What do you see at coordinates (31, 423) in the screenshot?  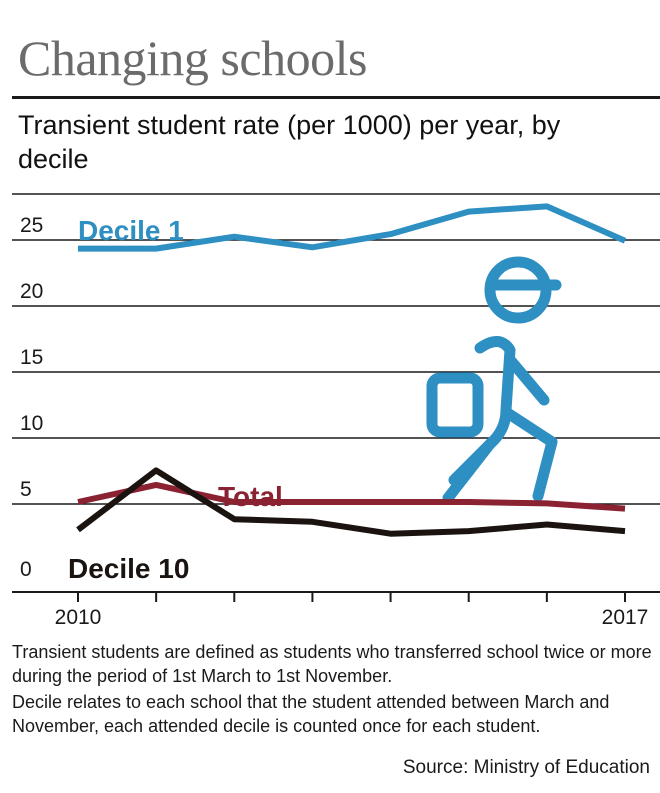 I see `y-tick-label: 10` at bounding box center [31, 423].